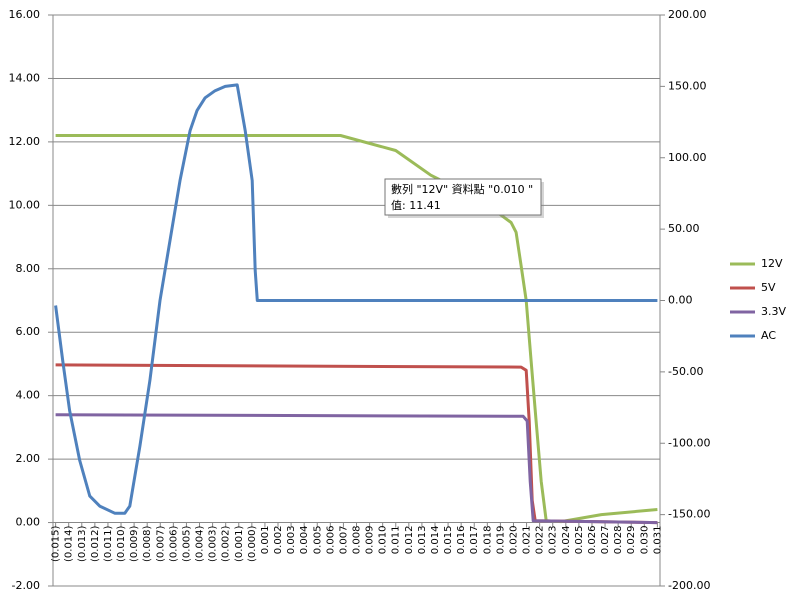 The image size is (800, 600). Describe the element at coordinates (448, 540) in the screenshot. I see `x-tick-label: 0.015` at that location.